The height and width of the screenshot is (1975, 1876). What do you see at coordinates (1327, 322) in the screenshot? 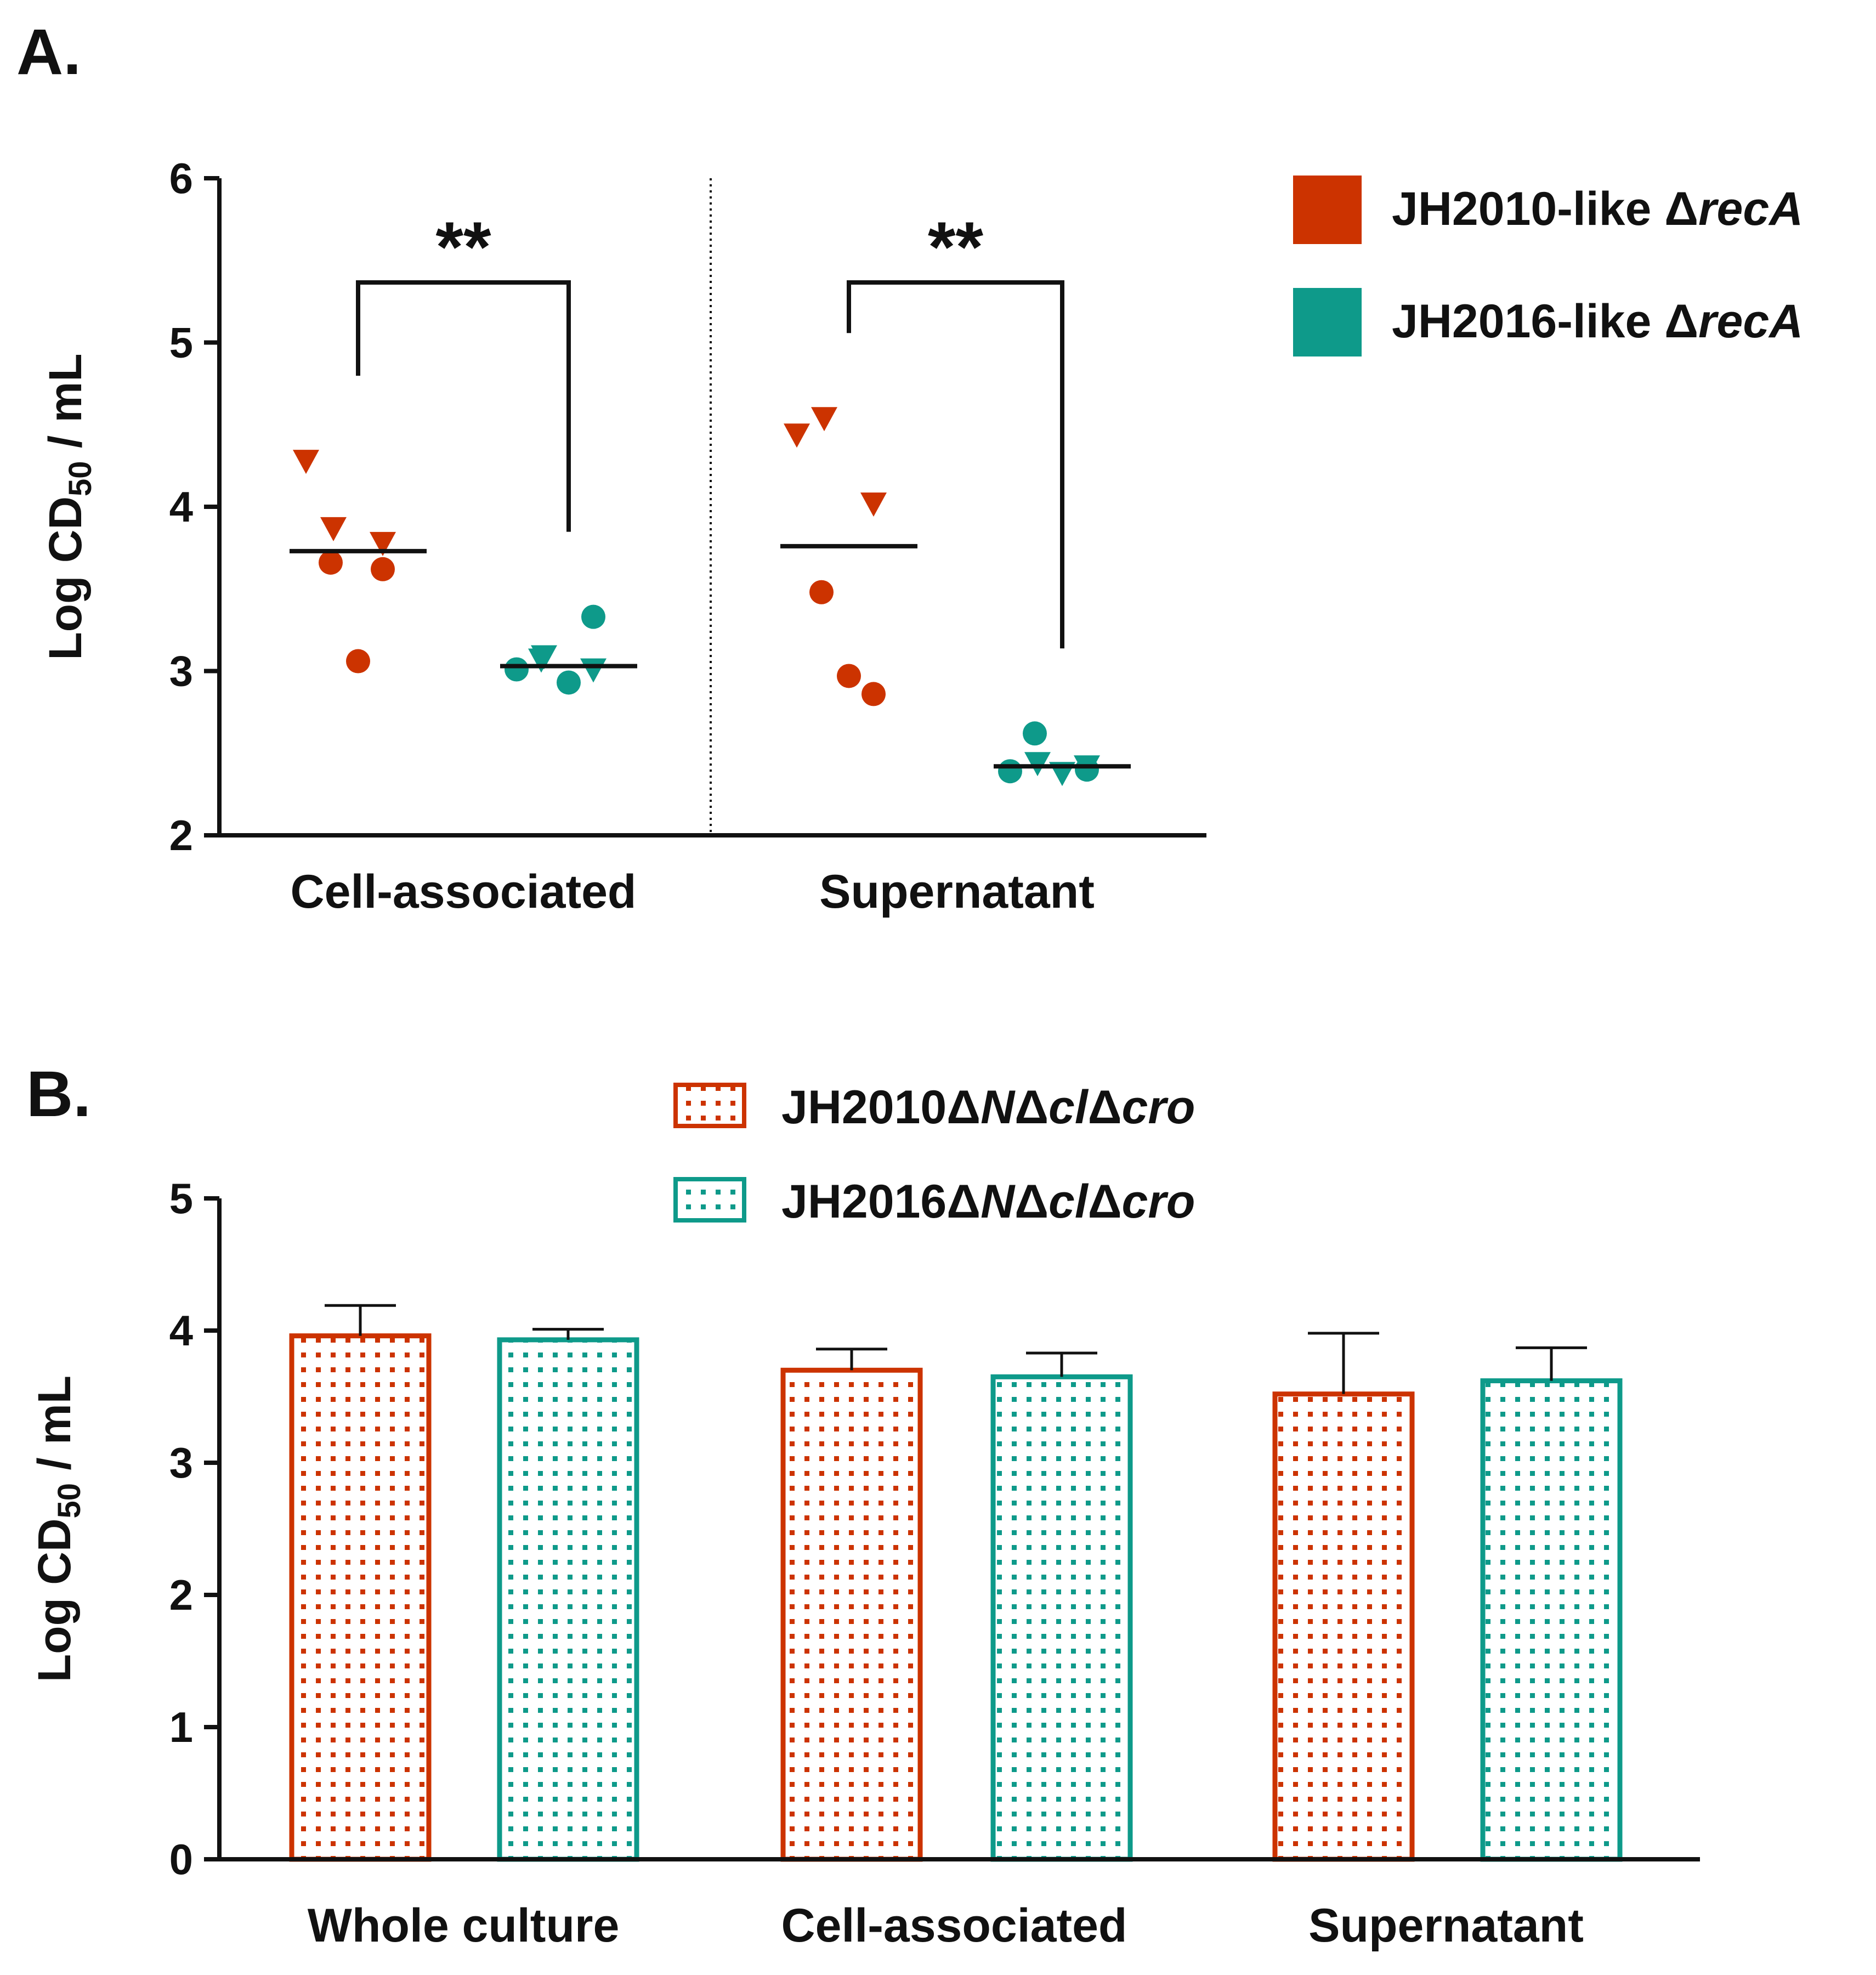
I see `legend-swatch-jh2016-like` at bounding box center [1327, 322].